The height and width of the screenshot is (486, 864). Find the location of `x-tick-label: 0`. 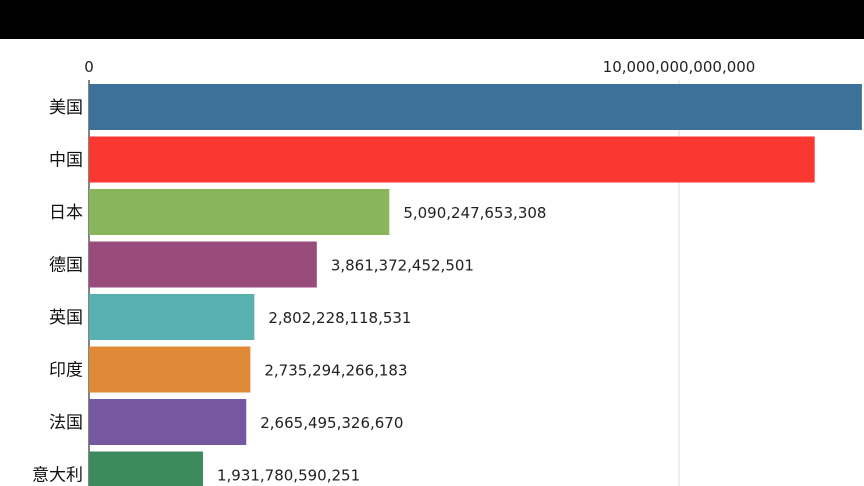

x-tick-label: 0 is located at coordinates (89, 67).